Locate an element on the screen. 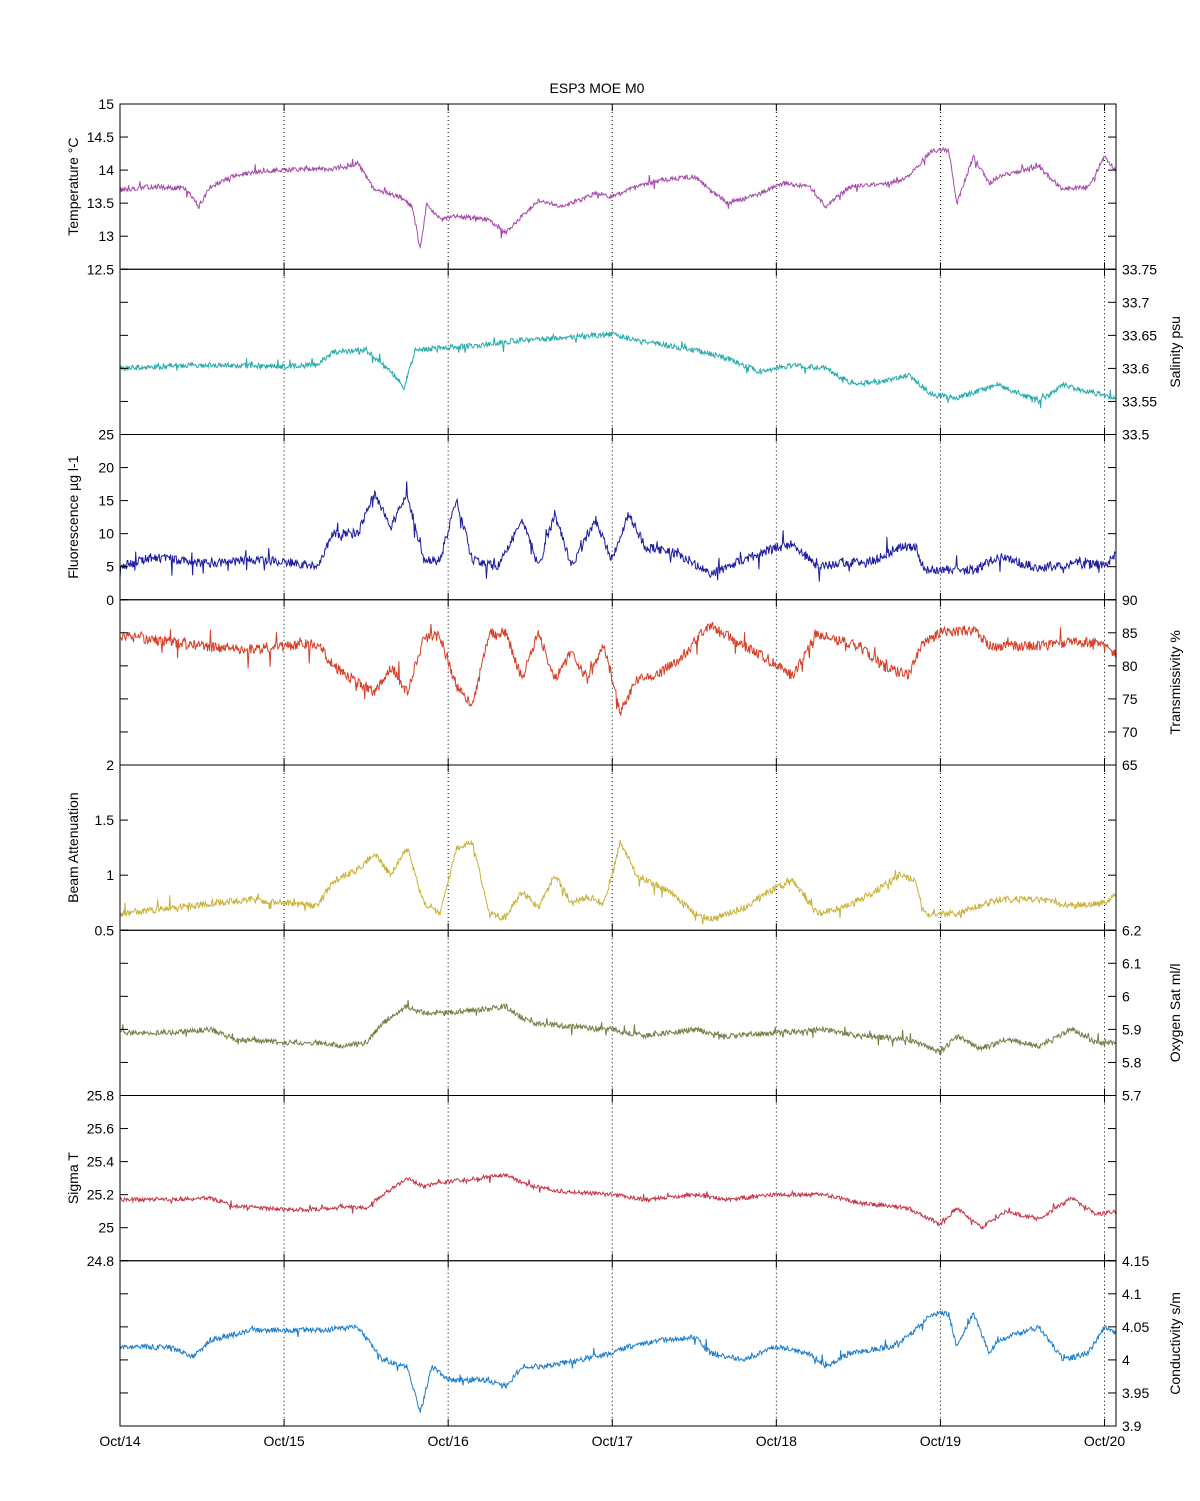  y-tick-label: 4.1 is located at coordinates (1132, 1294).